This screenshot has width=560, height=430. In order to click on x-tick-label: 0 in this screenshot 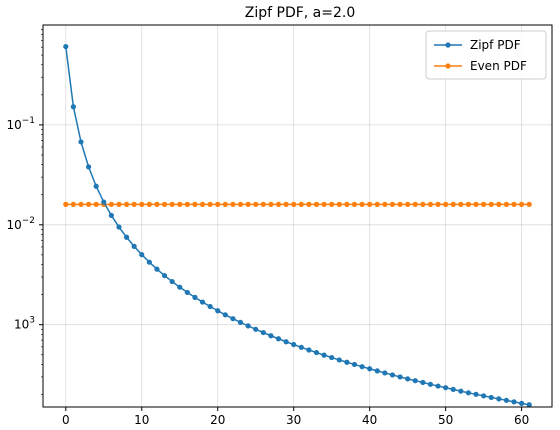, I will do `click(66, 420)`.